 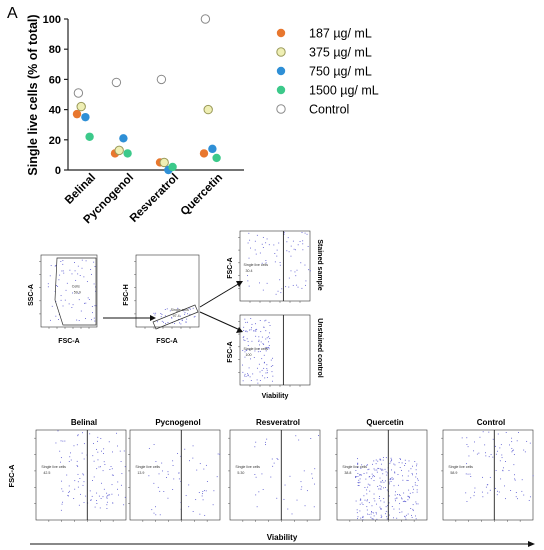 I want to click on gating-plot-4: Single live cells 100, so click(x=274, y=350).